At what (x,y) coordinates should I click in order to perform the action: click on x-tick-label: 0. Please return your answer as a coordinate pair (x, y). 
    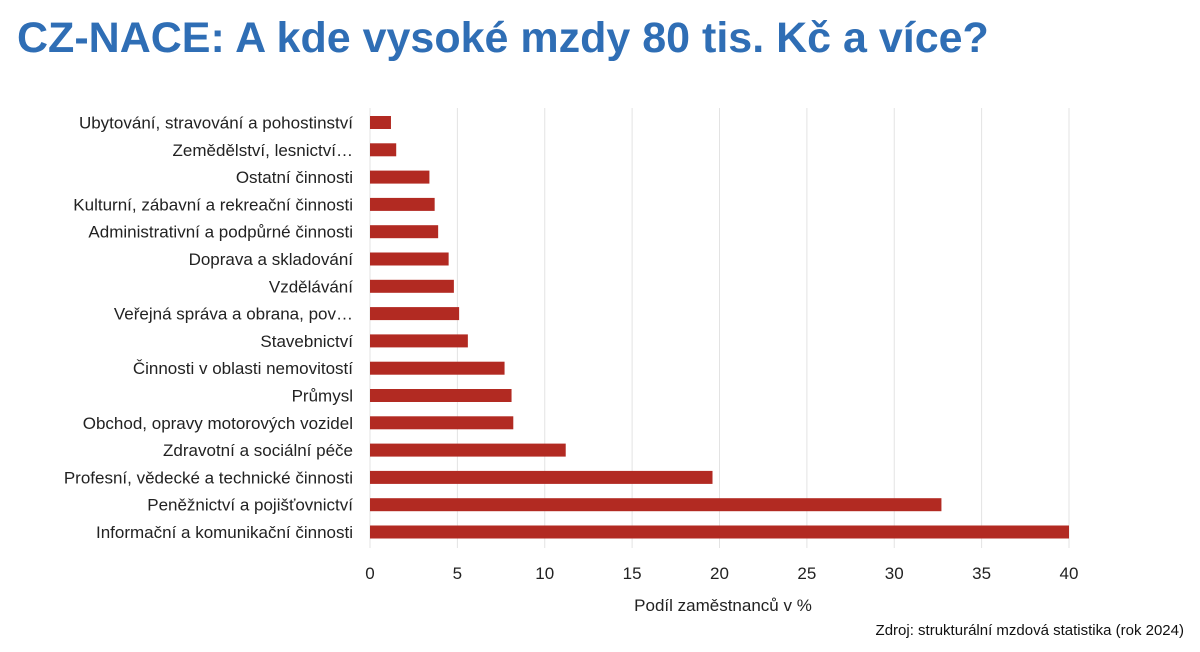
    Looking at the image, I should click on (369, 573).